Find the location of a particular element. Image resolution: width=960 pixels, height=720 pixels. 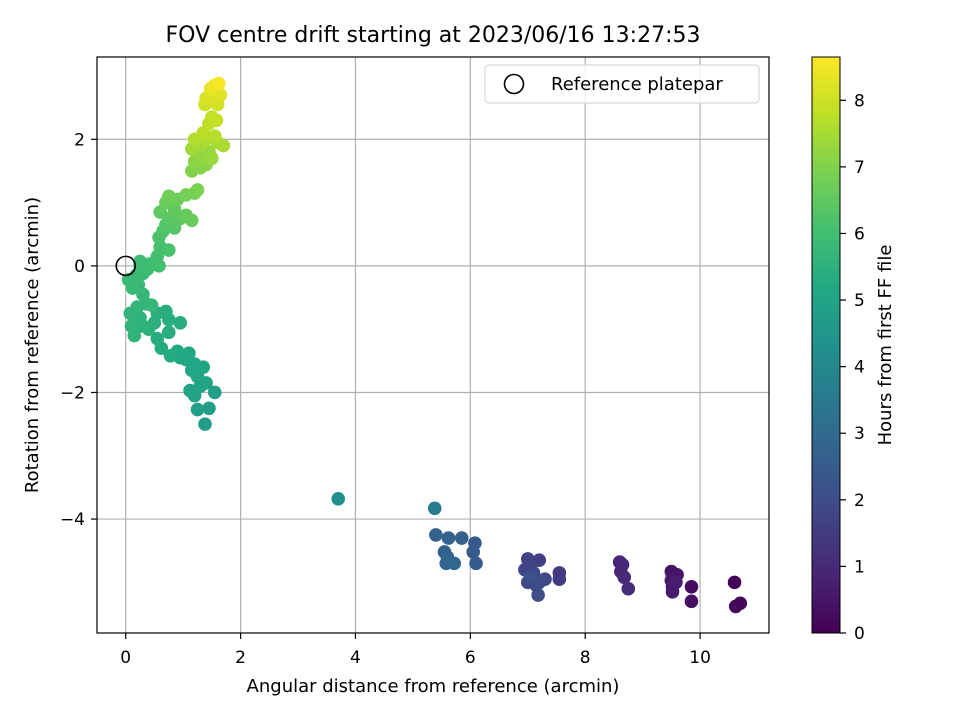

reference-platepar-marker is located at coordinates (126, 266).